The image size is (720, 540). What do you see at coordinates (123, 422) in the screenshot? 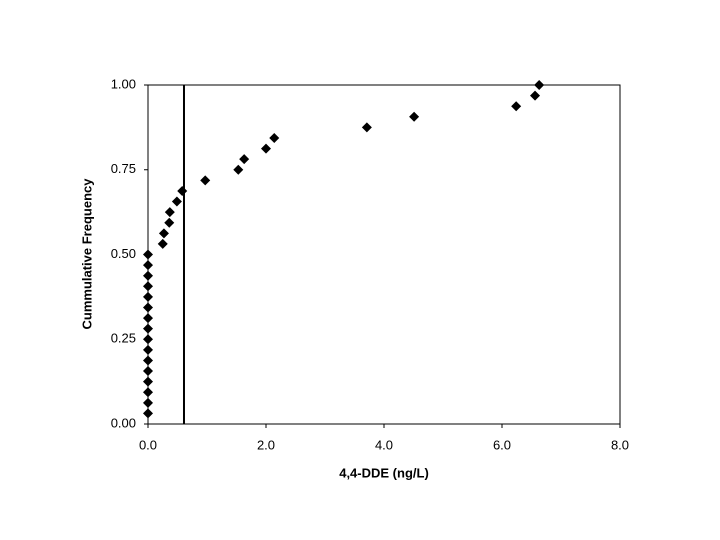
I see `y-tick-label: 0.00` at bounding box center [123, 422].